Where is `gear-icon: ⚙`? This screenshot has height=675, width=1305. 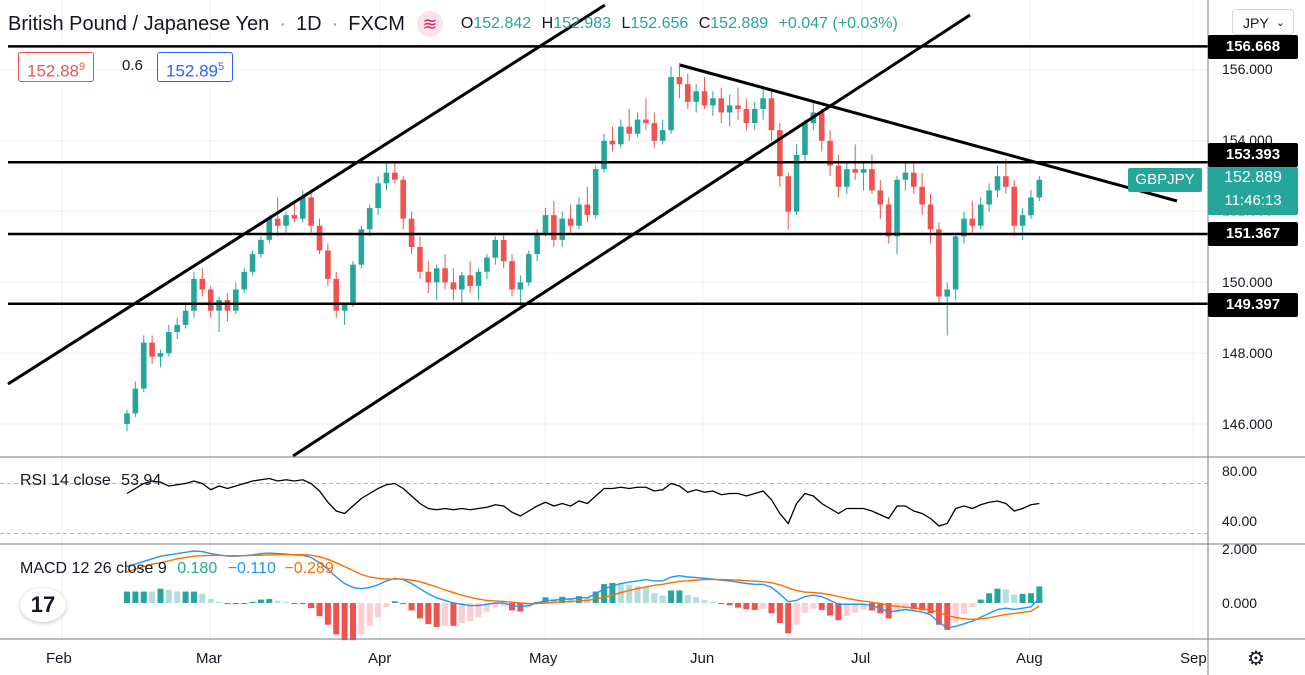
gear-icon: ⚙ is located at coordinates (1256, 659).